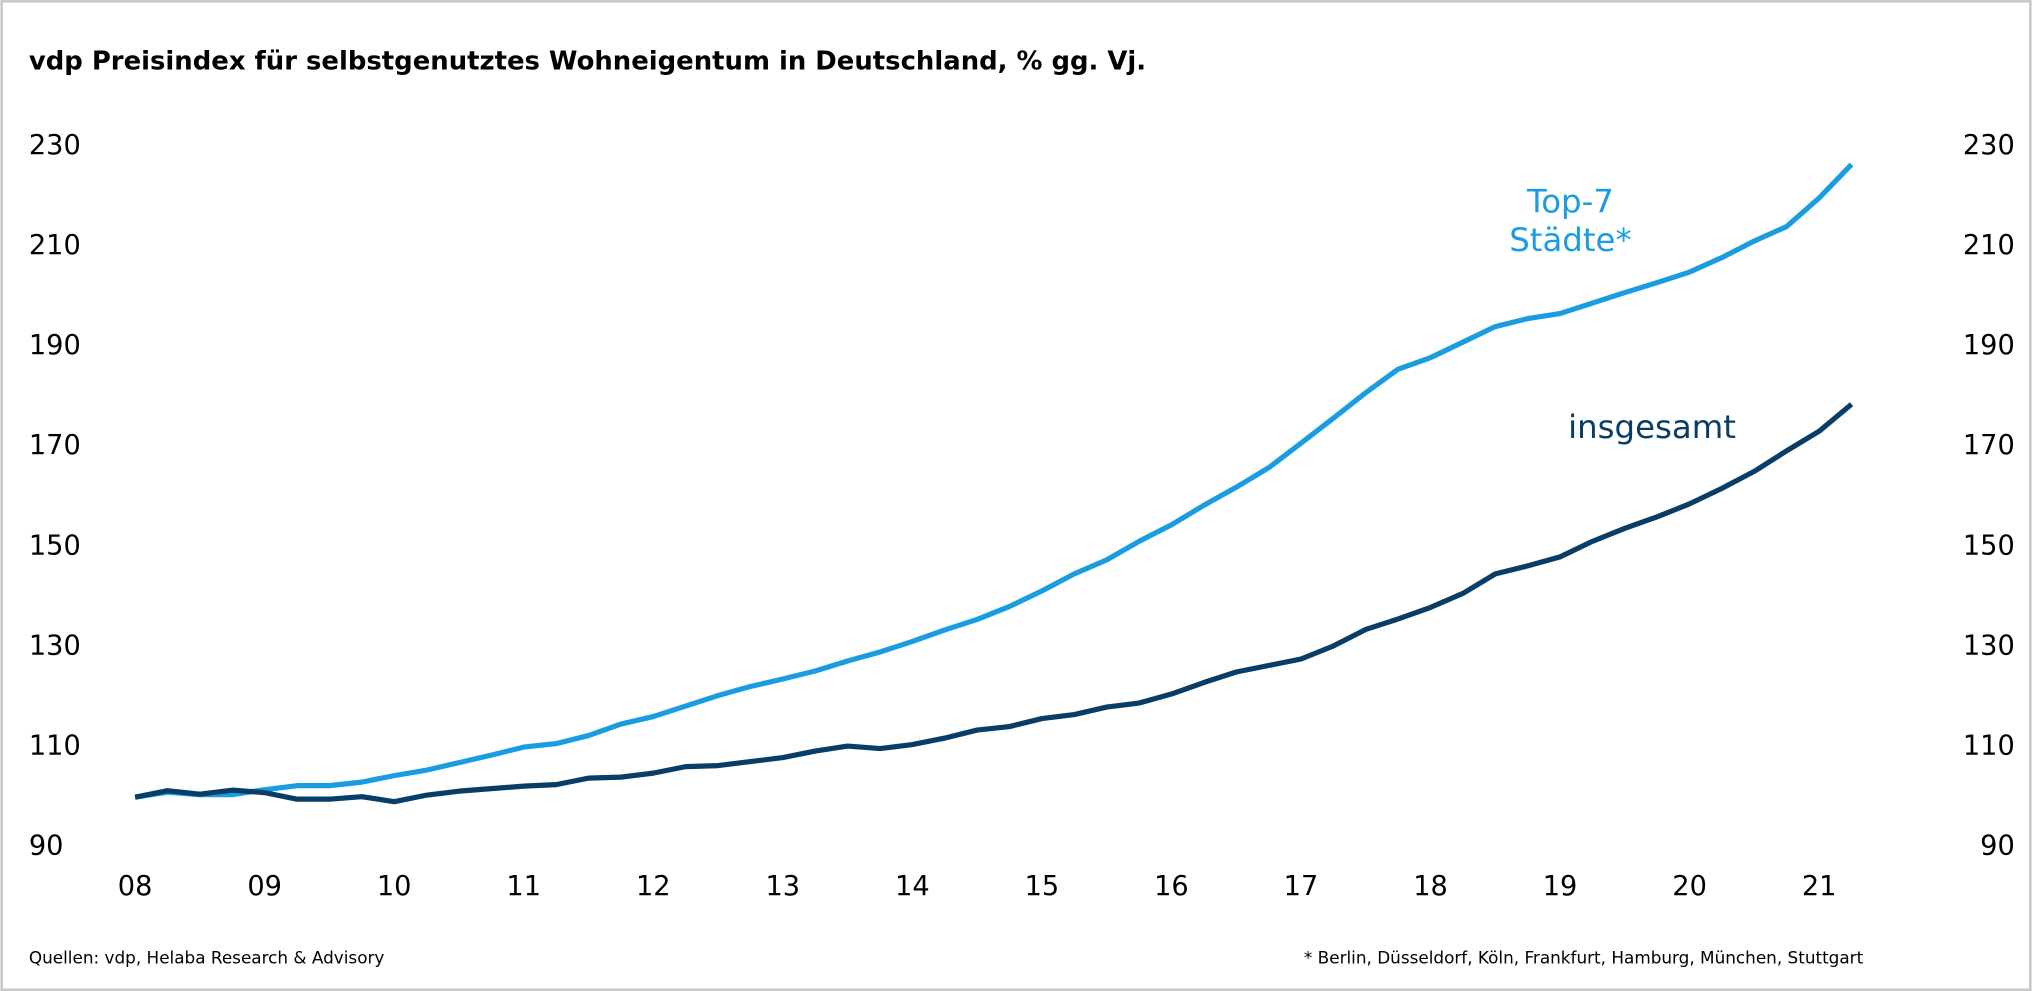 This screenshot has width=2032, height=991. Describe the element at coordinates (55, 545) in the screenshot. I see `y-tick-label: 150` at that location.